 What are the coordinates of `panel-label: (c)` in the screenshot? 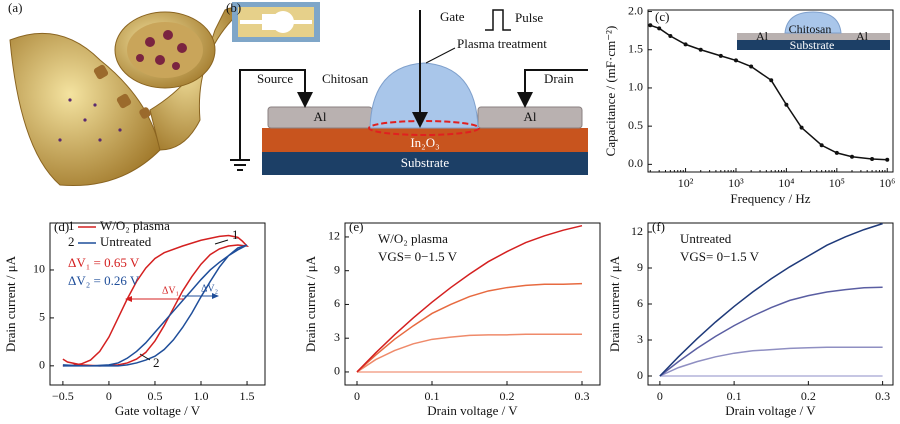 It's located at (662, 16).